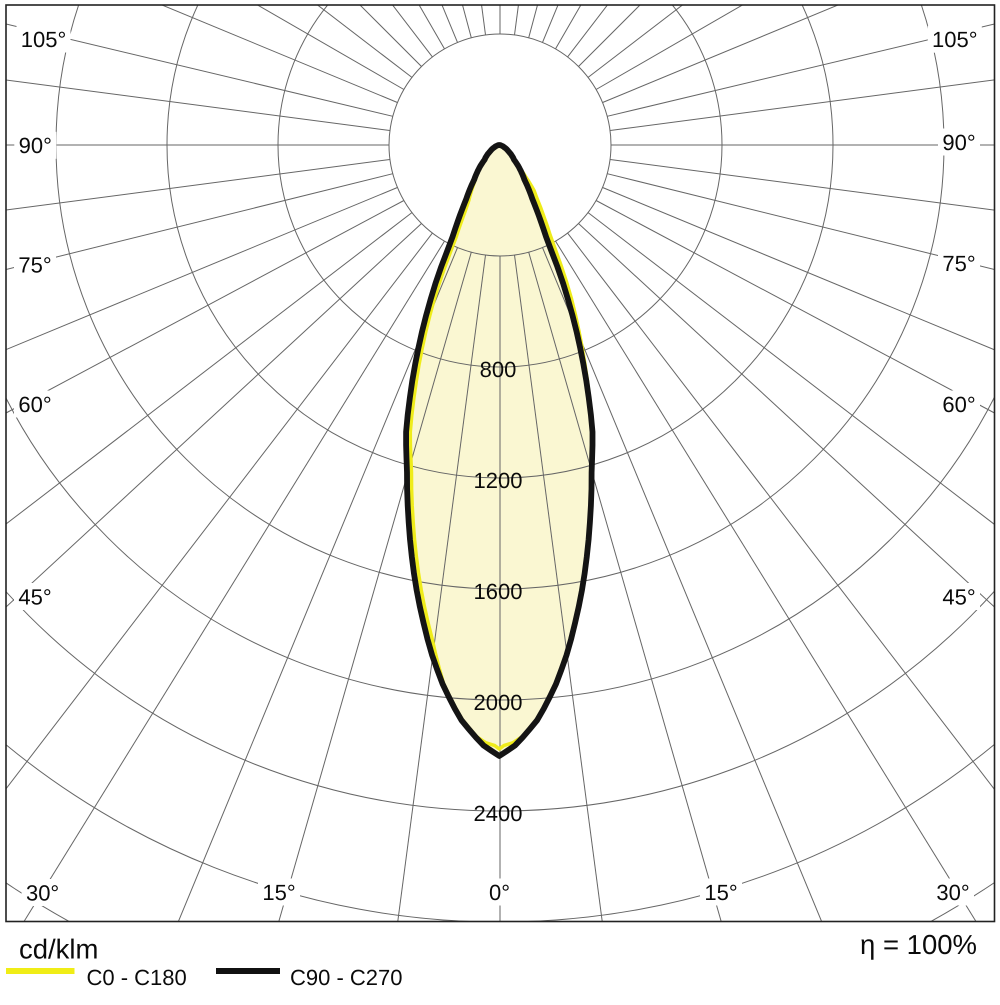 The height and width of the screenshot is (1005, 1000). What do you see at coordinates (498, 702) in the screenshot?
I see `svg-text: 2000` at bounding box center [498, 702].